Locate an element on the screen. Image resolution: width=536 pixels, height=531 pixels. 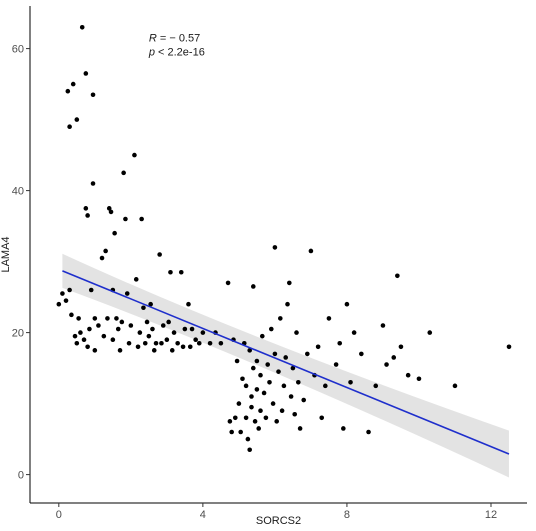
x-tick-label-3: 12 is located at coordinates (491, 515).